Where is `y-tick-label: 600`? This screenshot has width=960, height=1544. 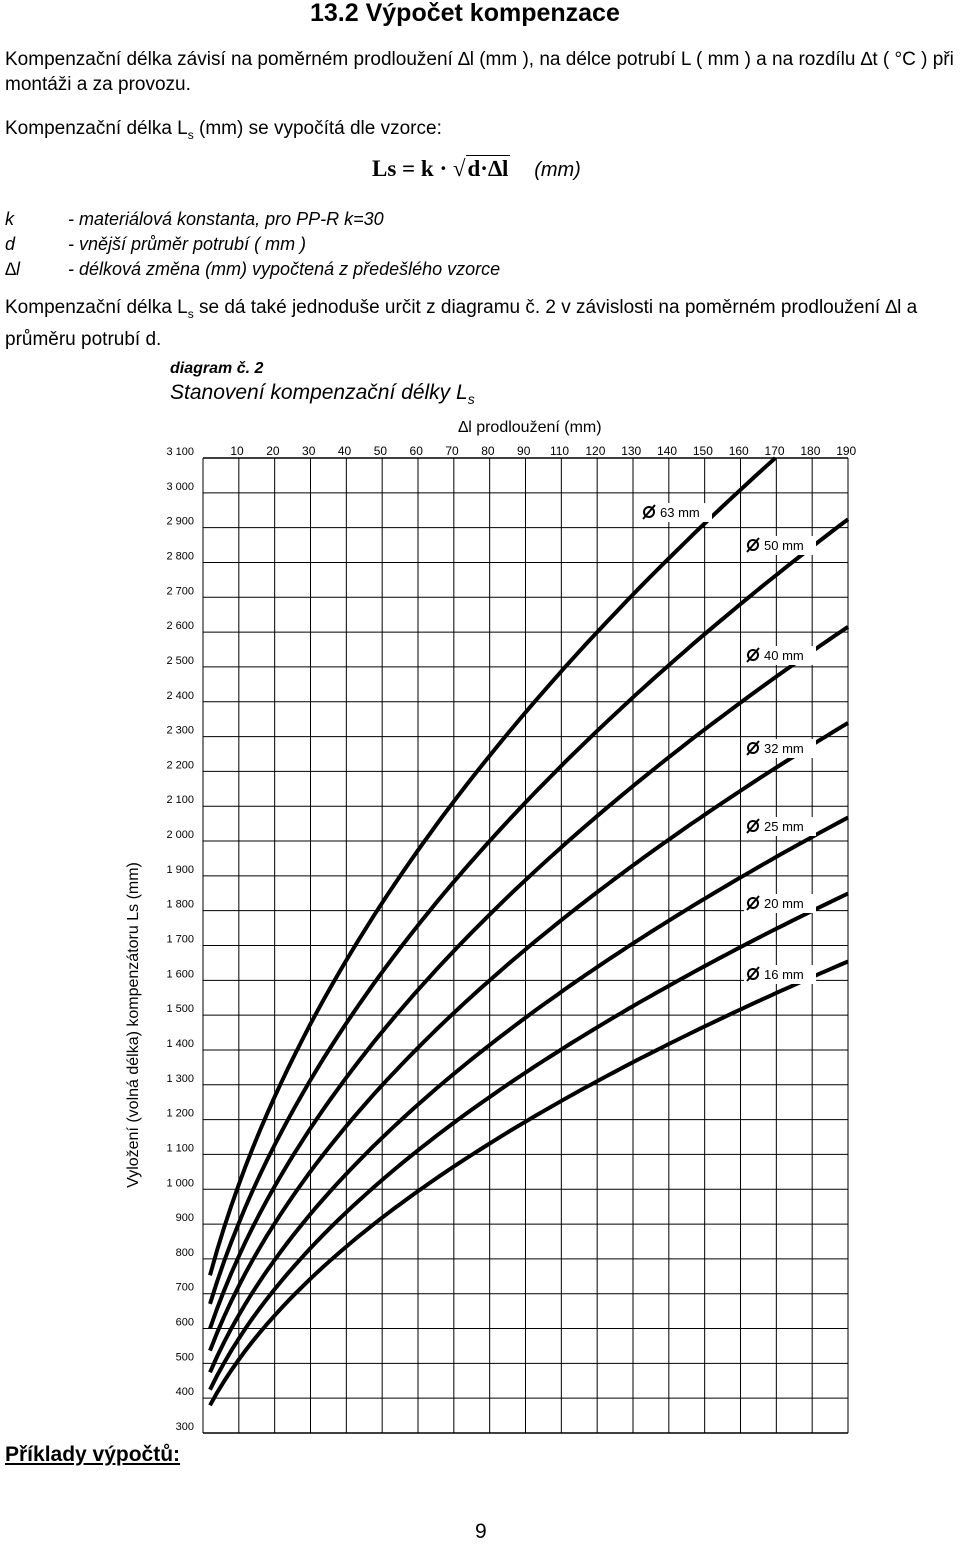
y-tick-label: 600 is located at coordinates (185, 1323).